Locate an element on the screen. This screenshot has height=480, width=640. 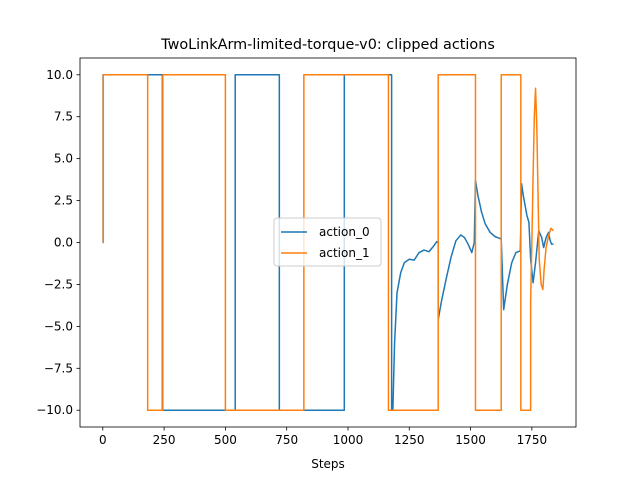
y-tick-label: 10.0 is located at coordinates (59, 75).